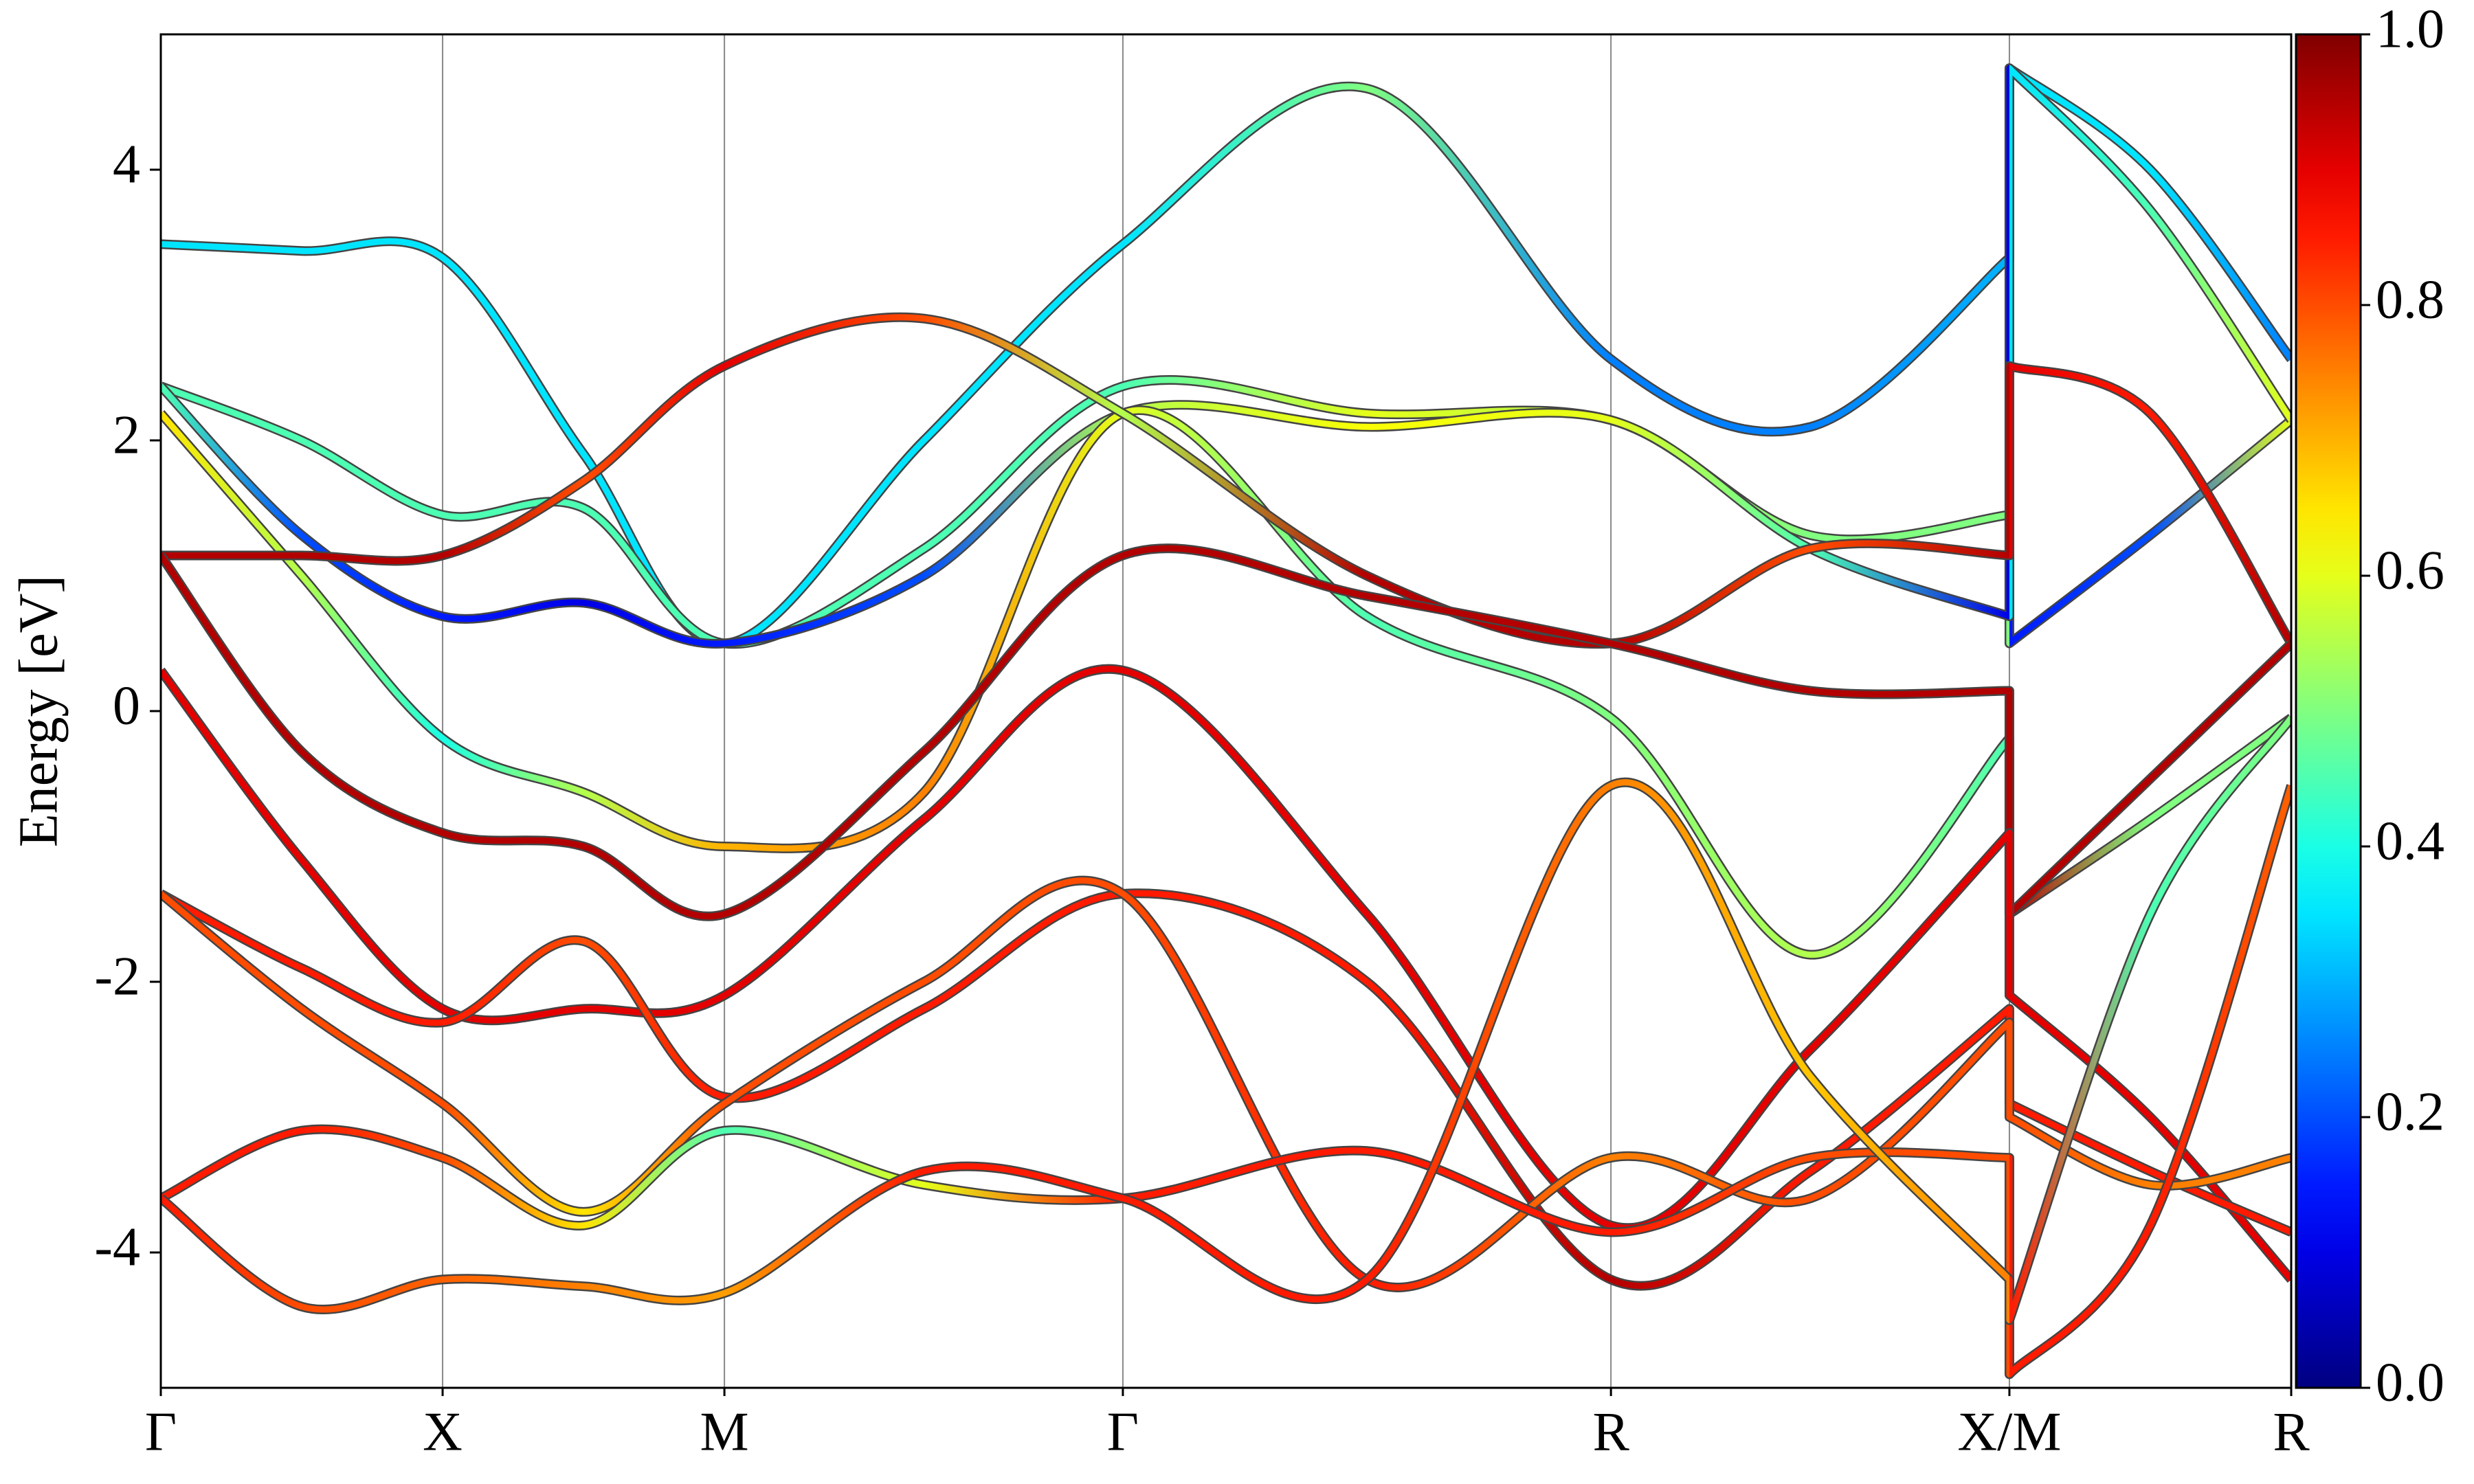  What do you see at coordinates (2009, 1432) in the screenshot?
I see `x-tick-label: X/M` at bounding box center [2009, 1432].